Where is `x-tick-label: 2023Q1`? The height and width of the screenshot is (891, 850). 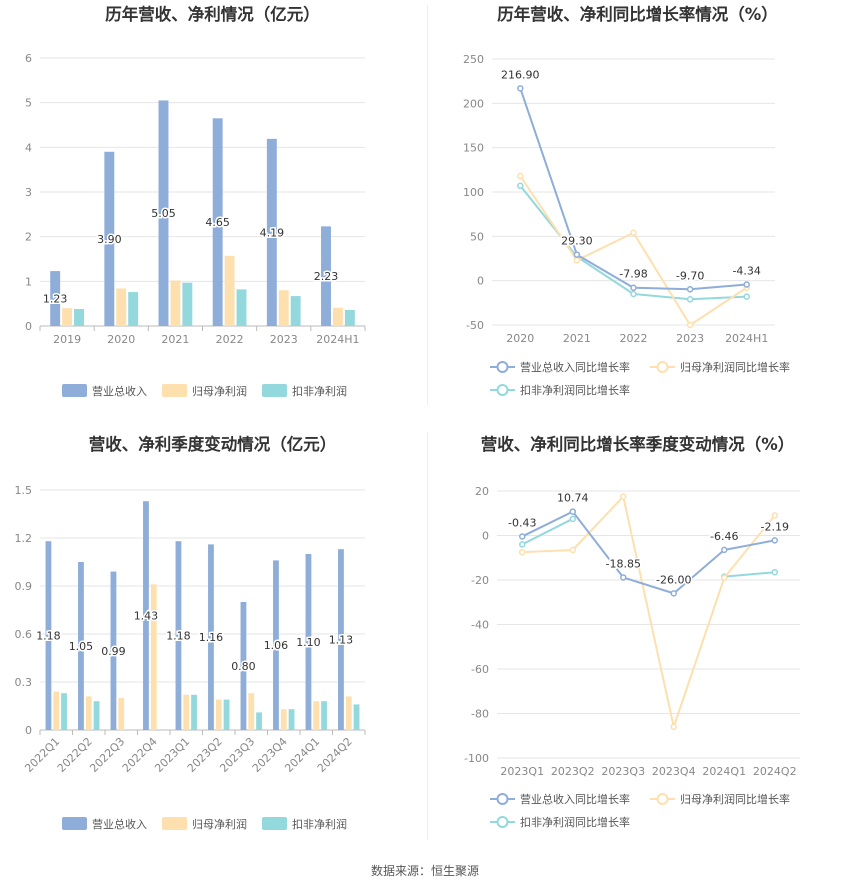 x-tick-label: 2023Q1 is located at coordinates (172, 755).